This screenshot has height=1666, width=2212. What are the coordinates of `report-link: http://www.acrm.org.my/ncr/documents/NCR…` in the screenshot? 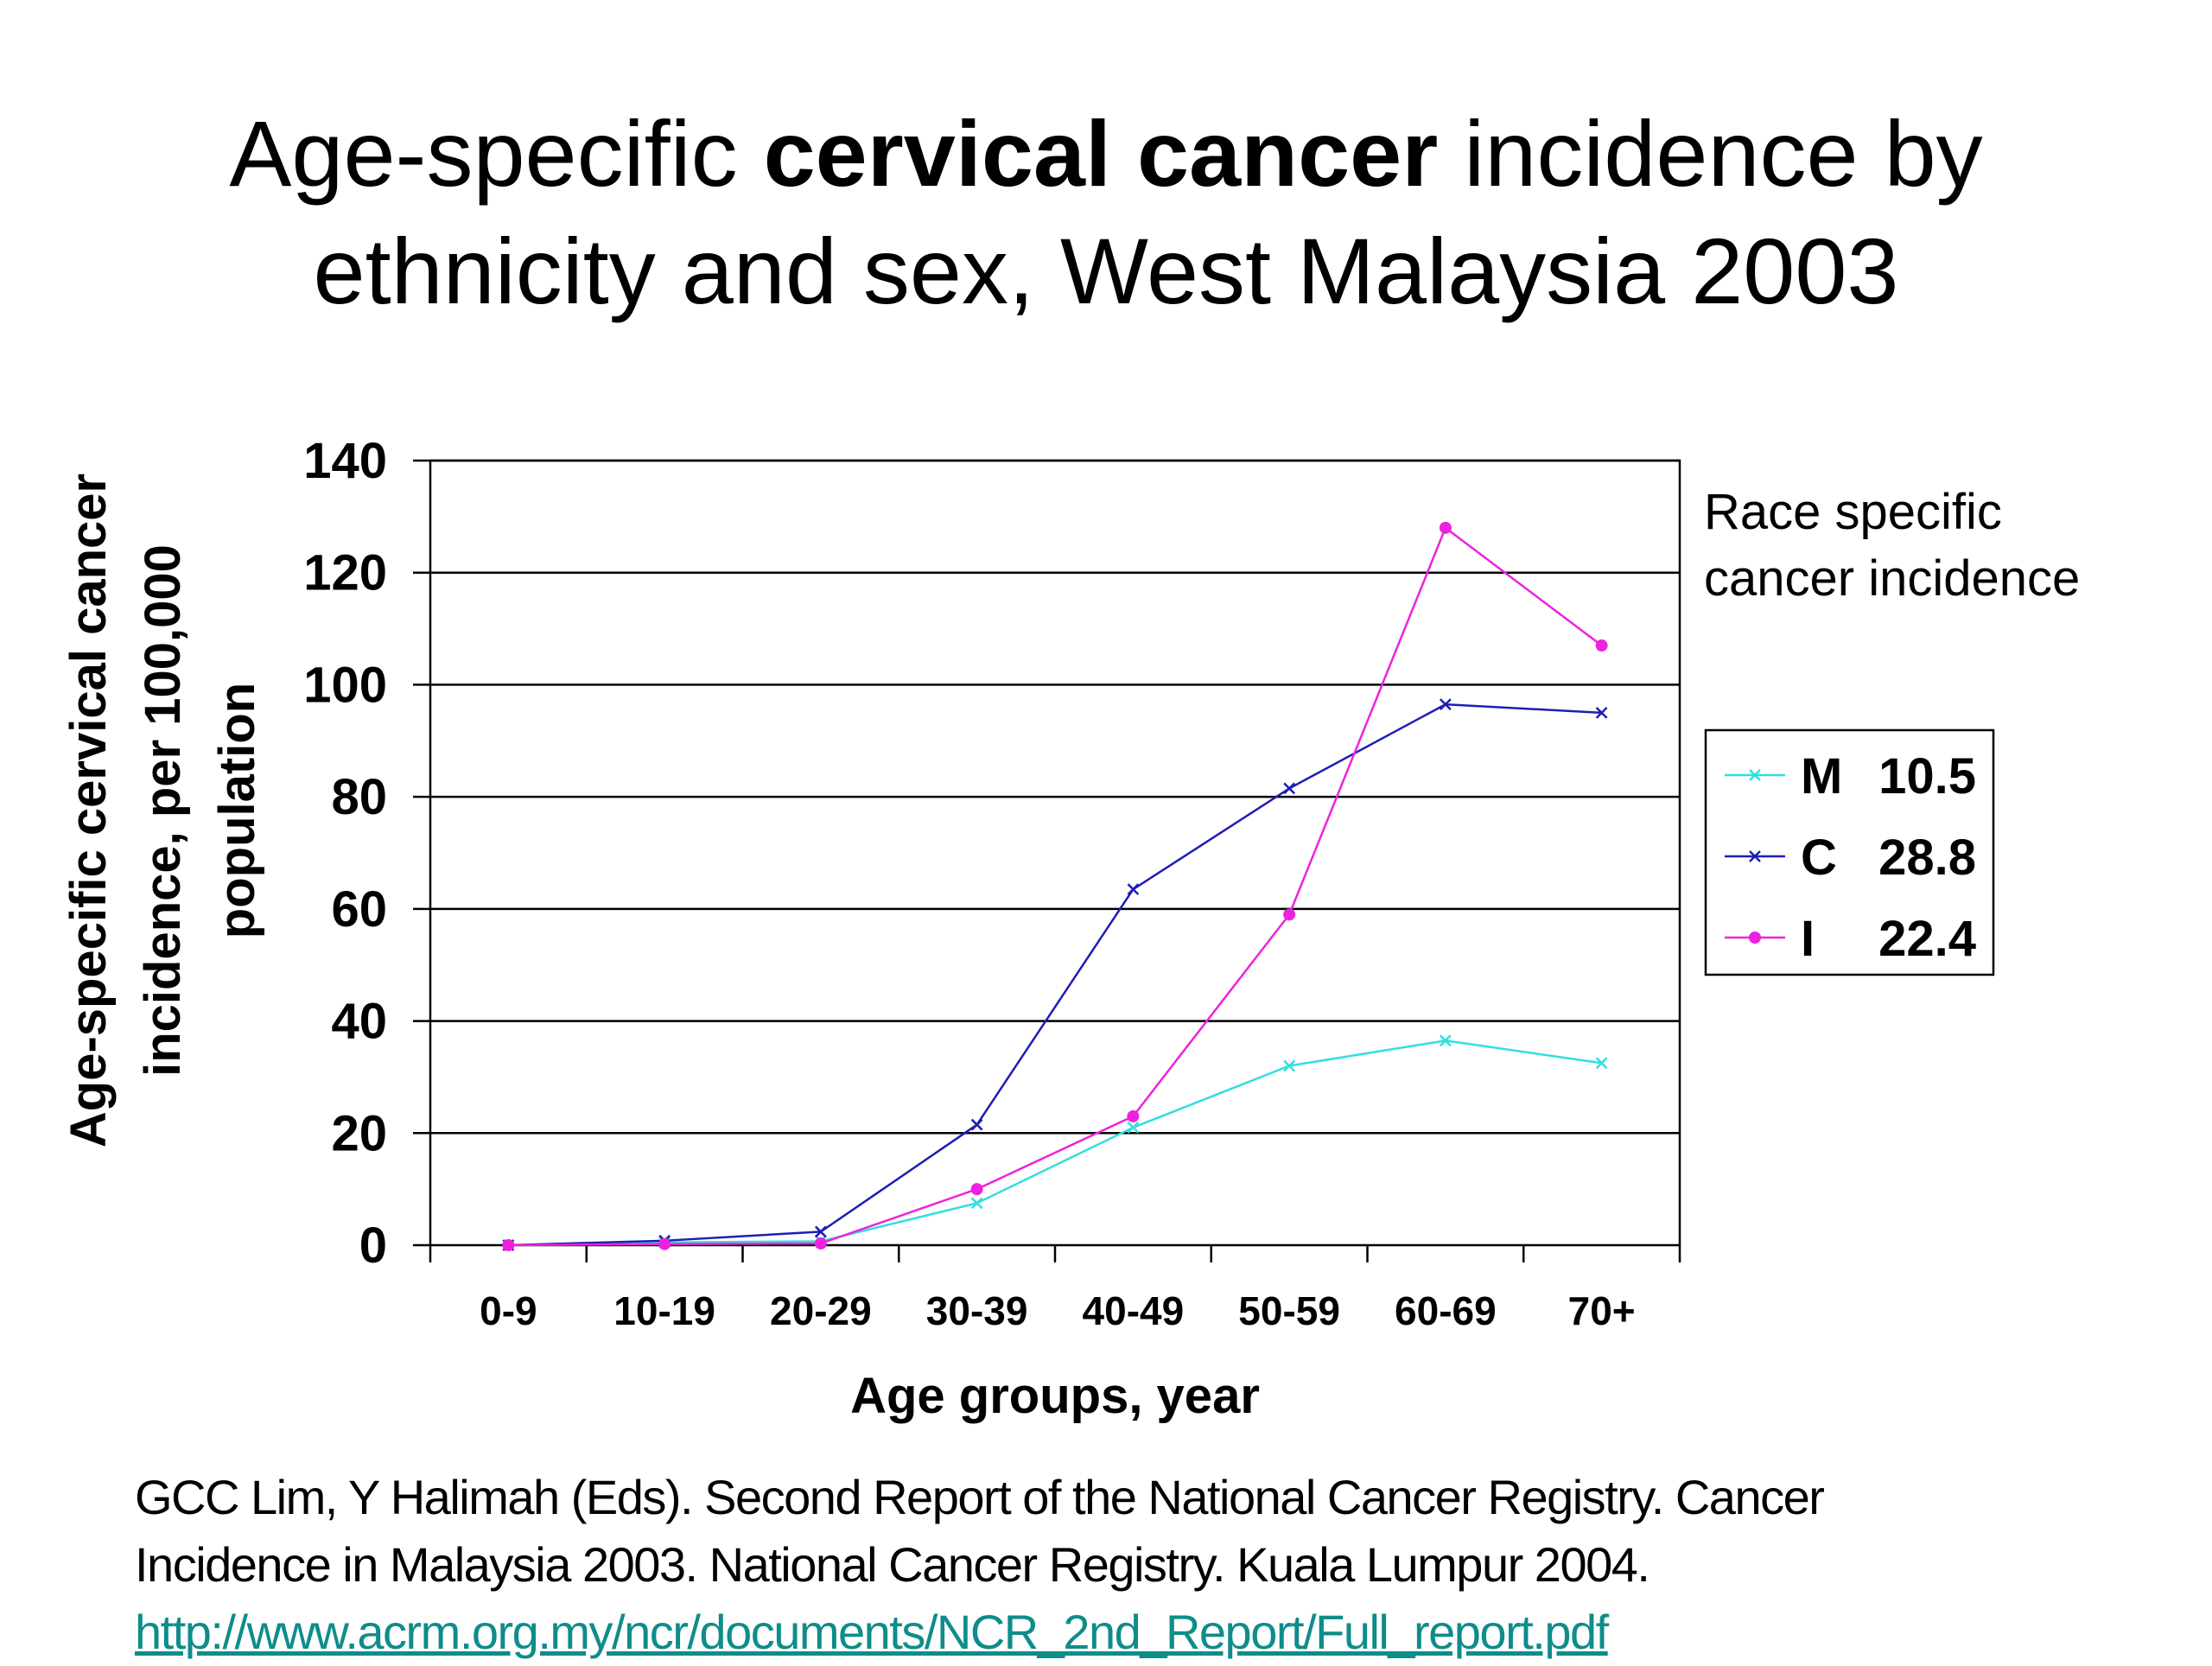 It's located at (872, 1632).